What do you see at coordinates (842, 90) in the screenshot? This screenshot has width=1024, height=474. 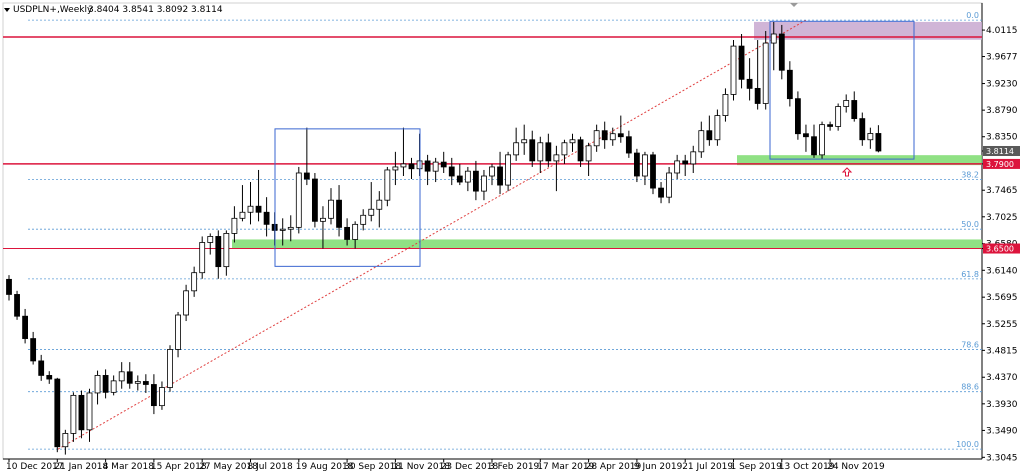 I see `range-box-2019` at bounding box center [842, 90].